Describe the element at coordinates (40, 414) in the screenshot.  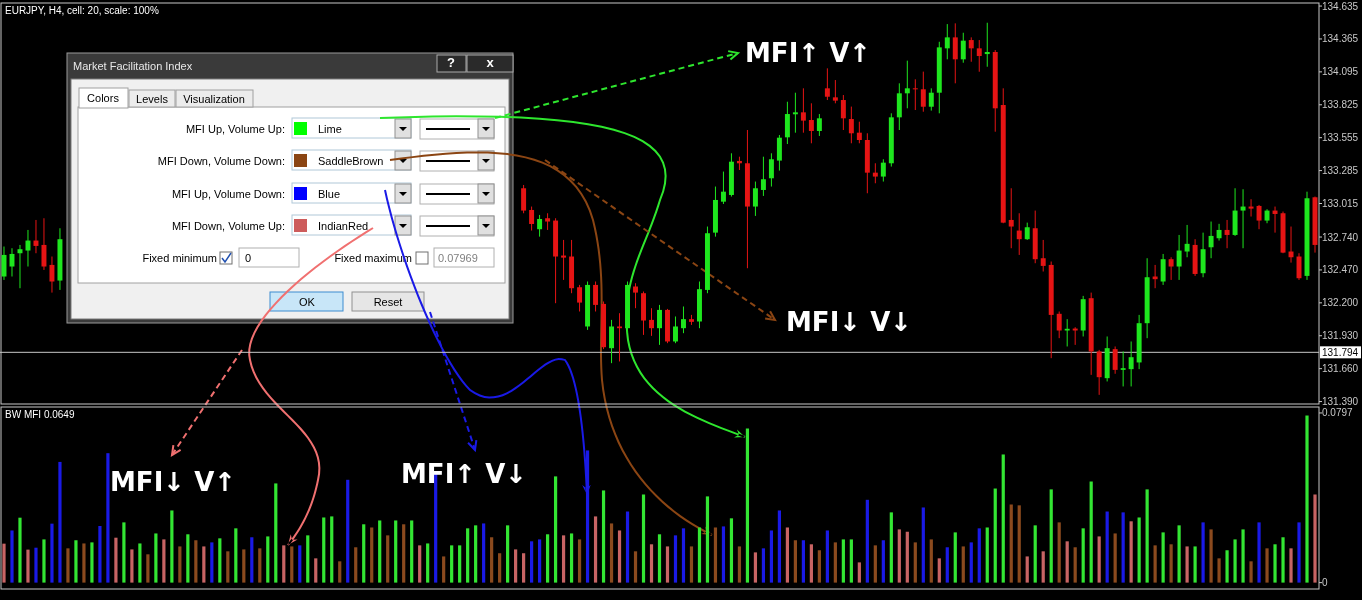
I see `chart-title: BW MFI 0.0649` at that location.